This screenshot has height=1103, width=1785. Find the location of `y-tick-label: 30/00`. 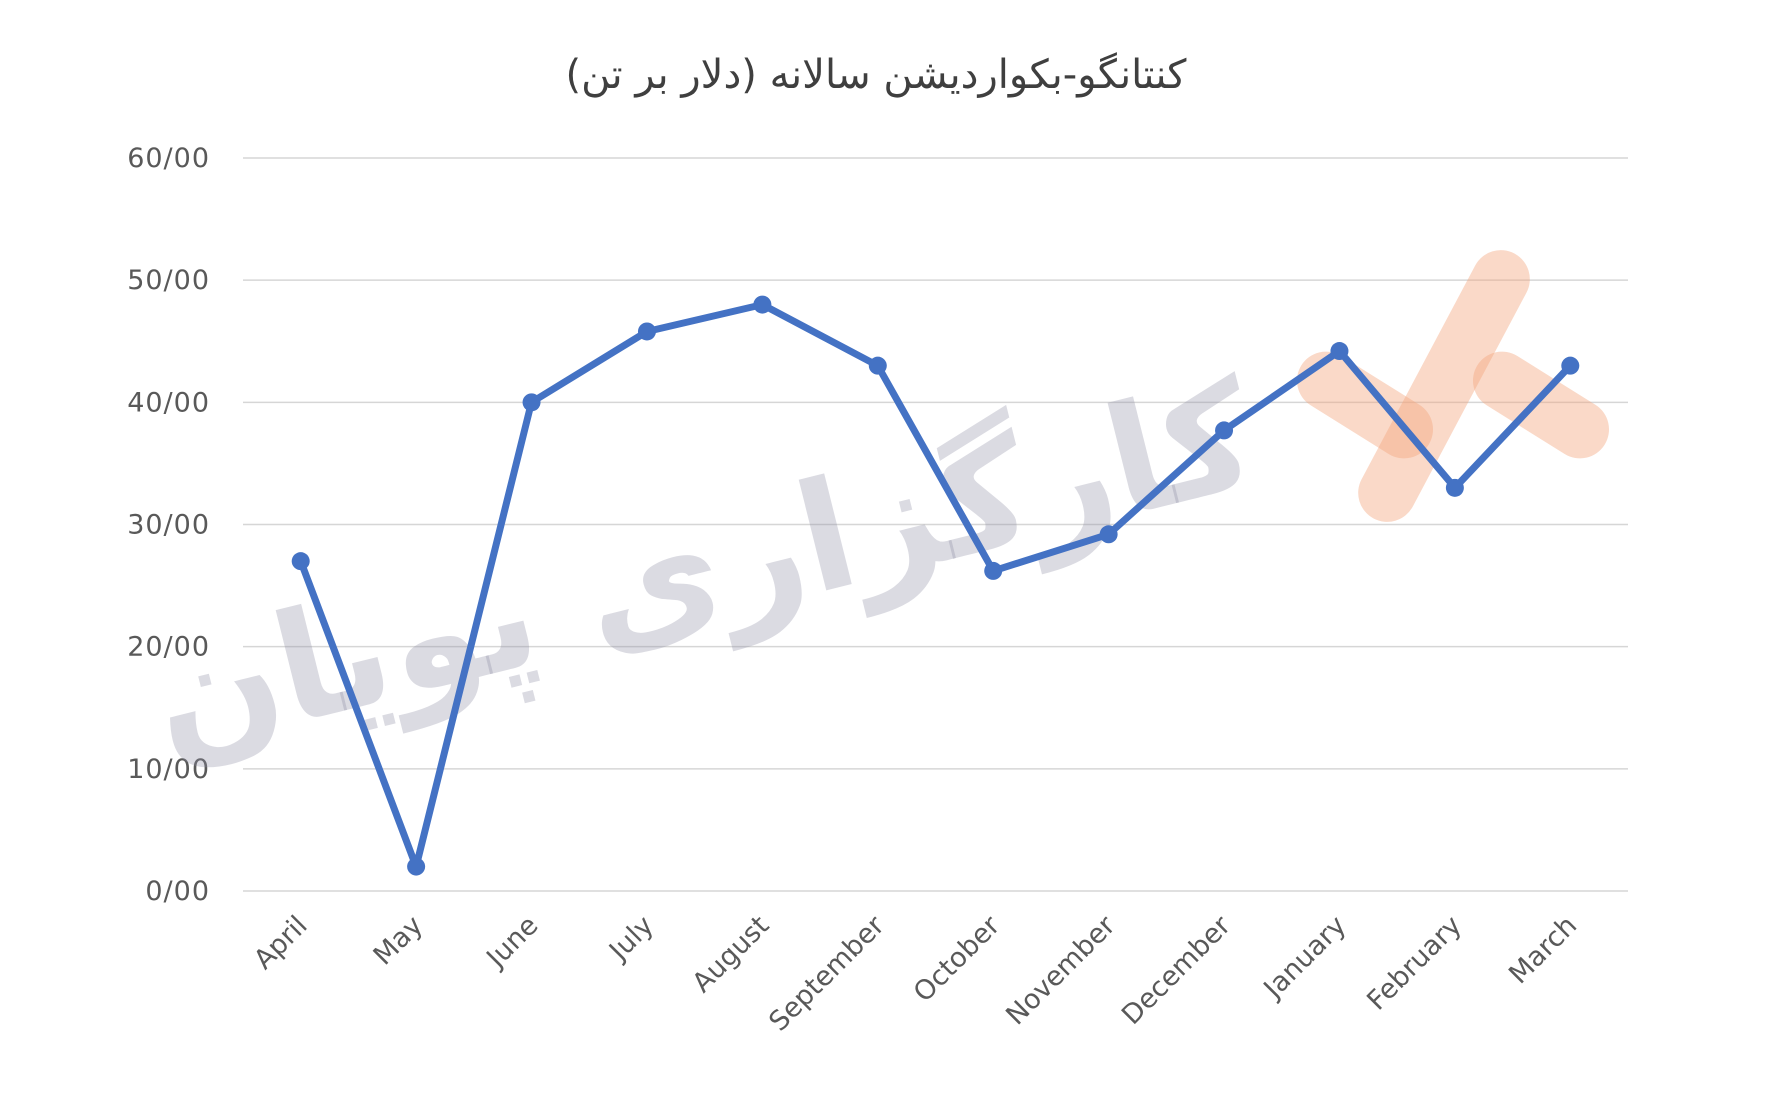

y-tick-label: 30/00 is located at coordinates (168, 525).